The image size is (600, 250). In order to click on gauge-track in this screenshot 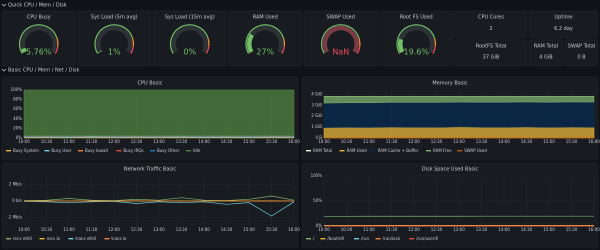, I will do `click(340, 39)`.